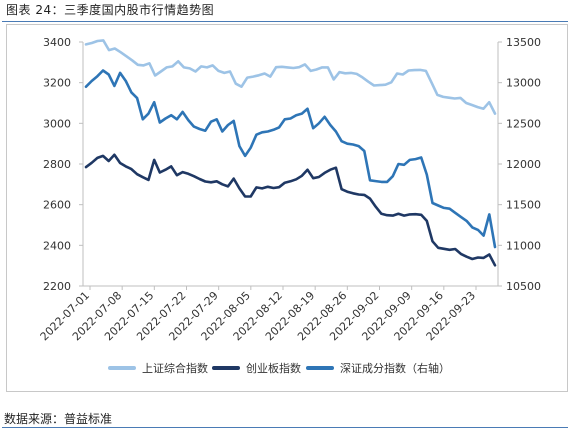 The height and width of the screenshot is (430, 575). I want to click on legend-item-shenzhen: 深证成分指数（右轴）, so click(378, 368).